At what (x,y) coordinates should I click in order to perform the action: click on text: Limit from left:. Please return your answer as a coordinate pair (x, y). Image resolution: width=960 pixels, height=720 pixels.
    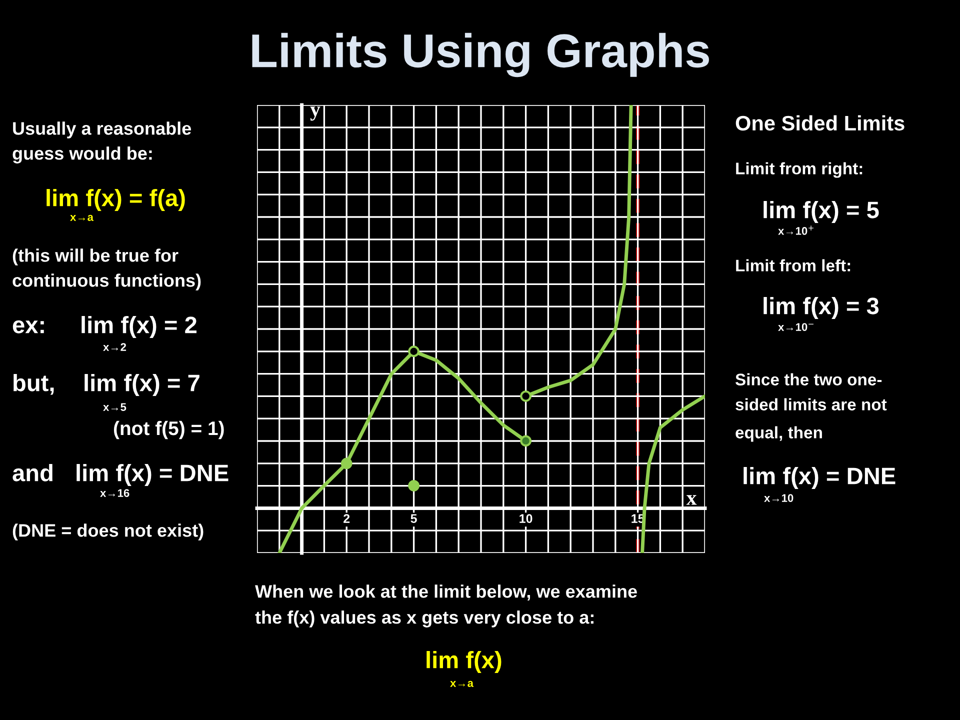
    Looking at the image, I should click on (793, 265).